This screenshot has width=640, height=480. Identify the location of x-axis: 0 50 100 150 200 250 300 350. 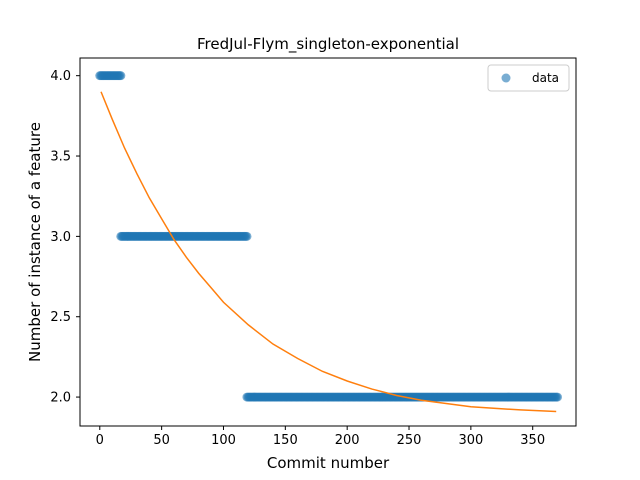
(320, 437).